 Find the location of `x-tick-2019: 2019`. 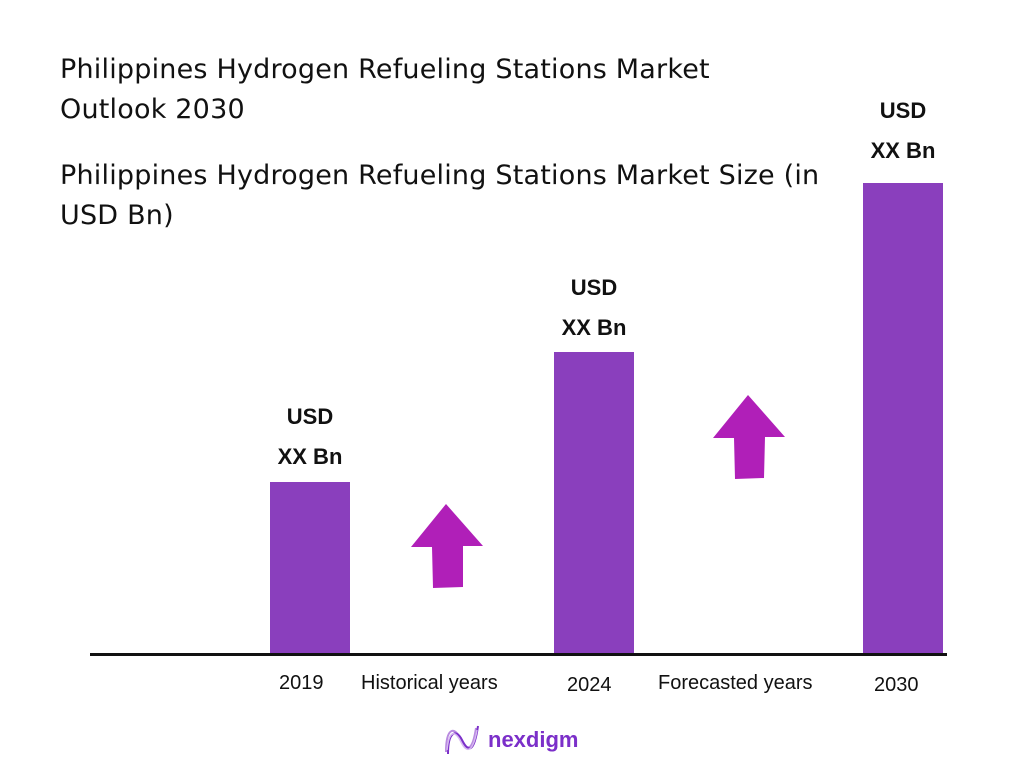

x-tick-2019: 2019 is located at coordinates (301, 683).